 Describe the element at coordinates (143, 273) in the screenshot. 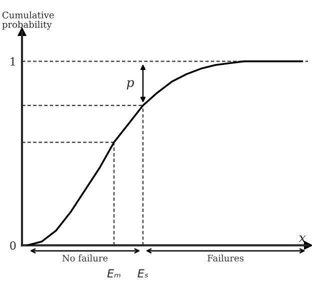

I see `x-tick-label: Eₛ` at that location.